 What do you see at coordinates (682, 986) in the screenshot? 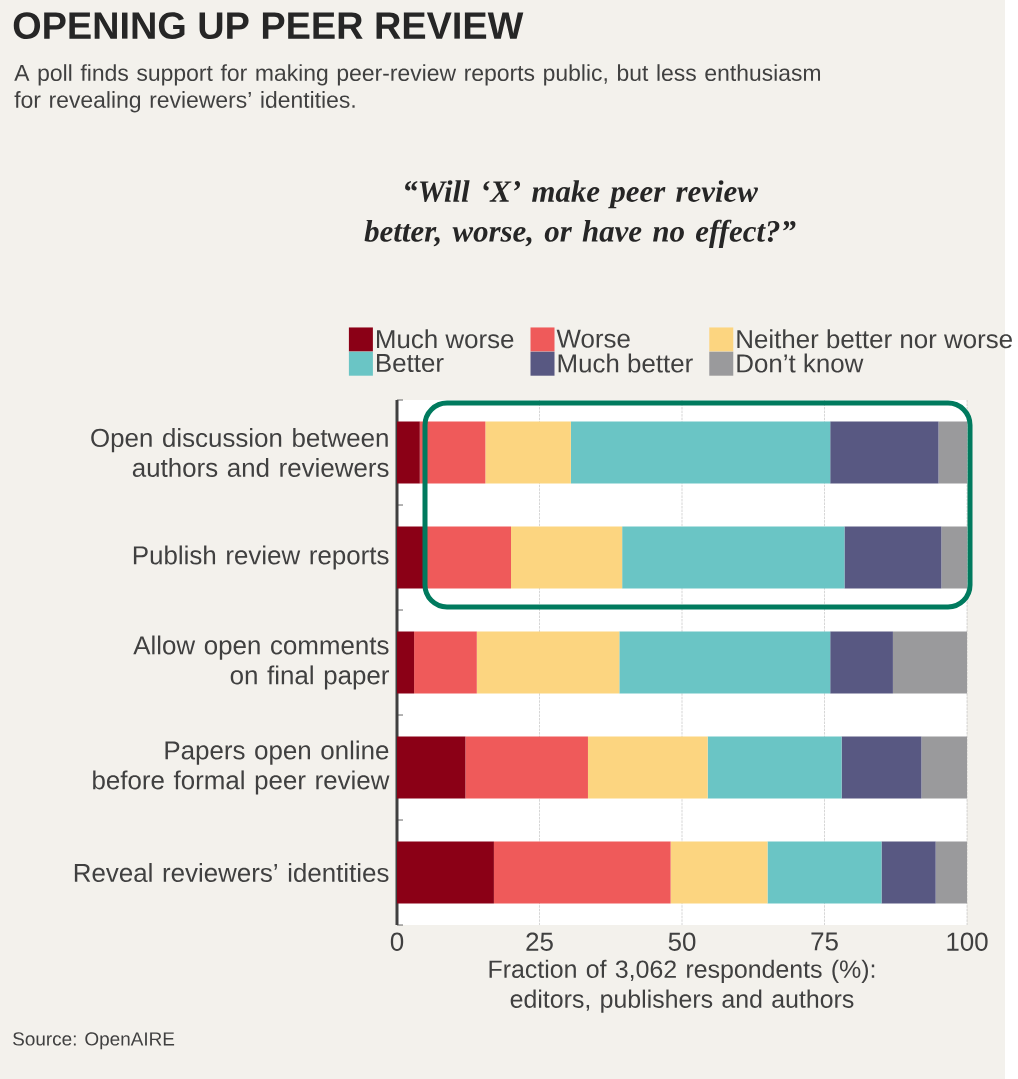
I see `x-axis-title: Fraction of 3,062 respondents (%): editors, publishers and authors` at bounding box center [682, 986].